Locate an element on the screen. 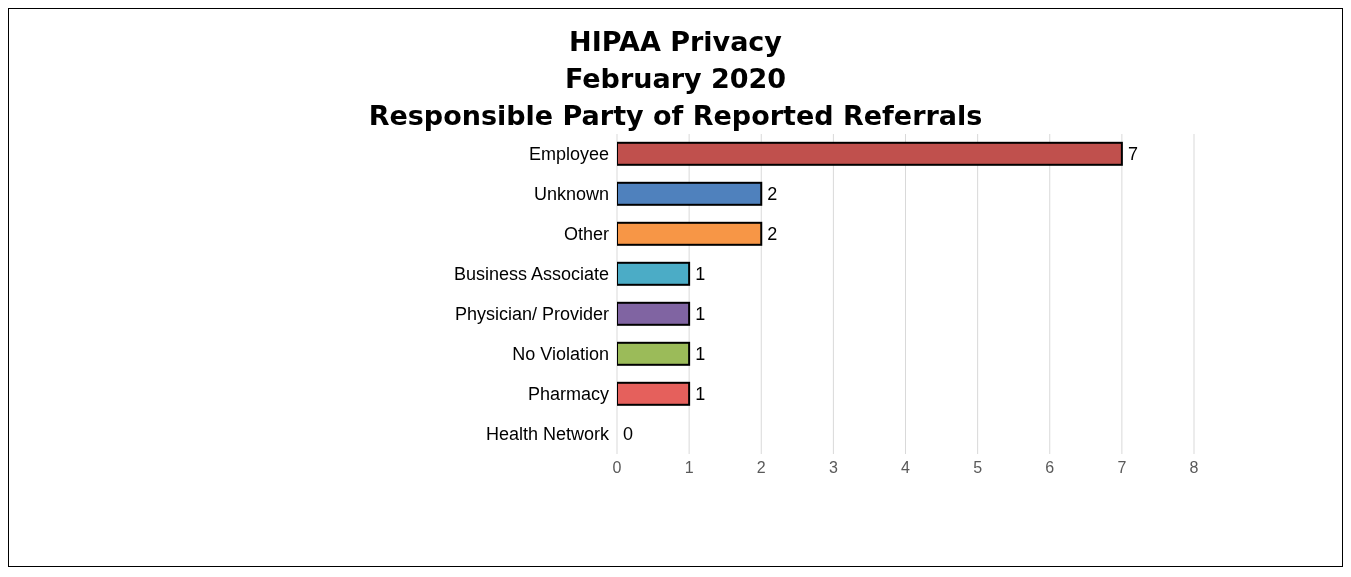  x-tick-label: 4 is located at coordinates (906, 468).